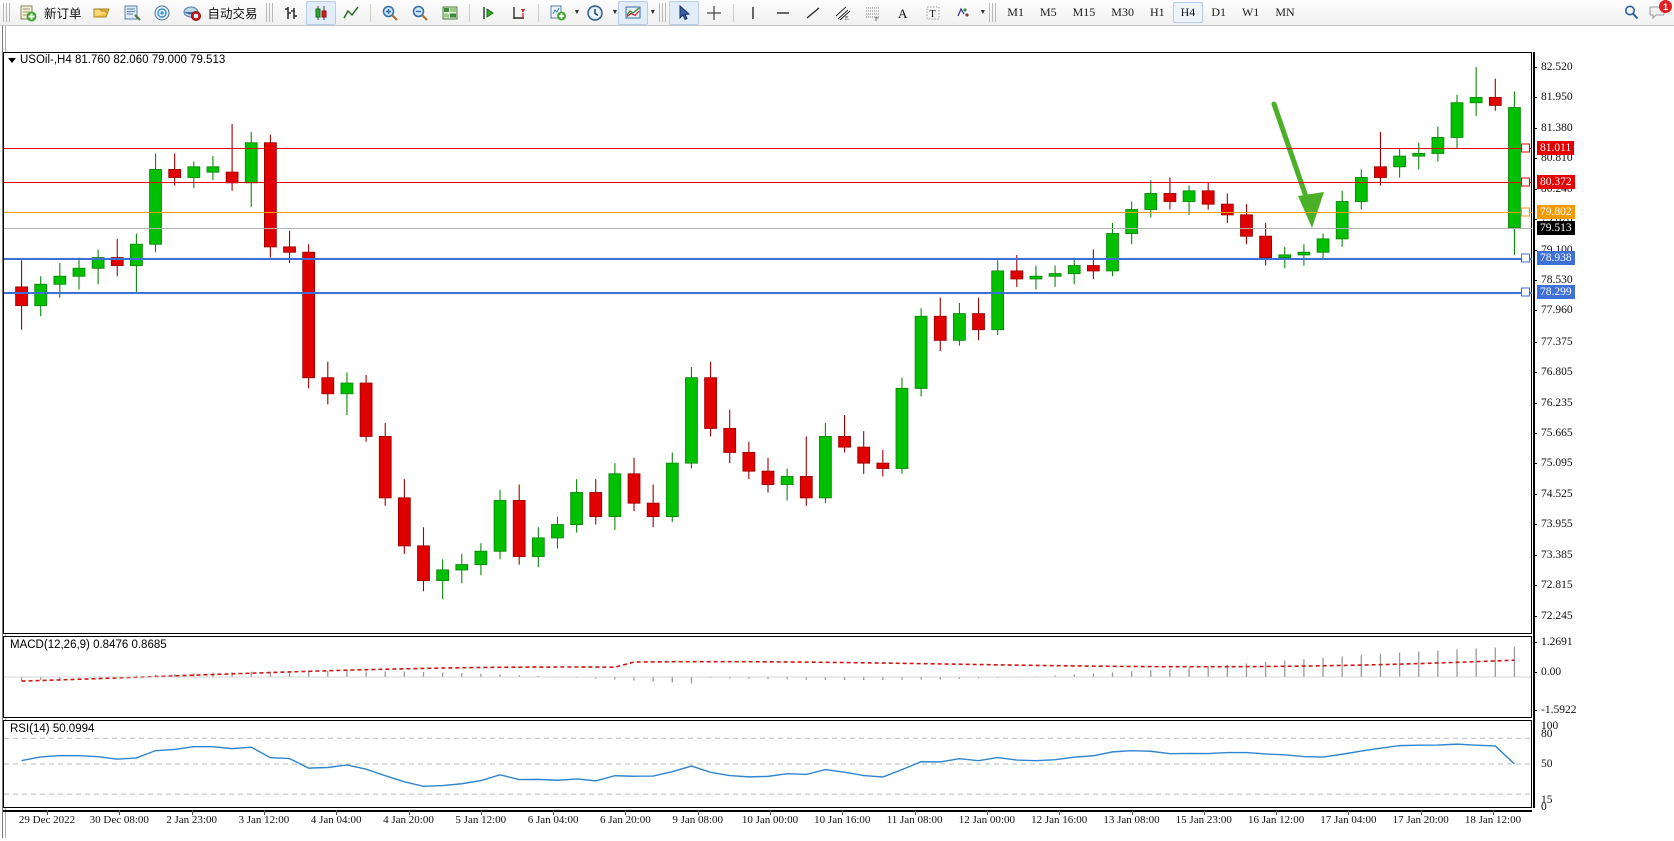  What do you see at coordinates (558, 13) in the screenshot?
I see `indicators-icon` at bounding box center [558, 13].